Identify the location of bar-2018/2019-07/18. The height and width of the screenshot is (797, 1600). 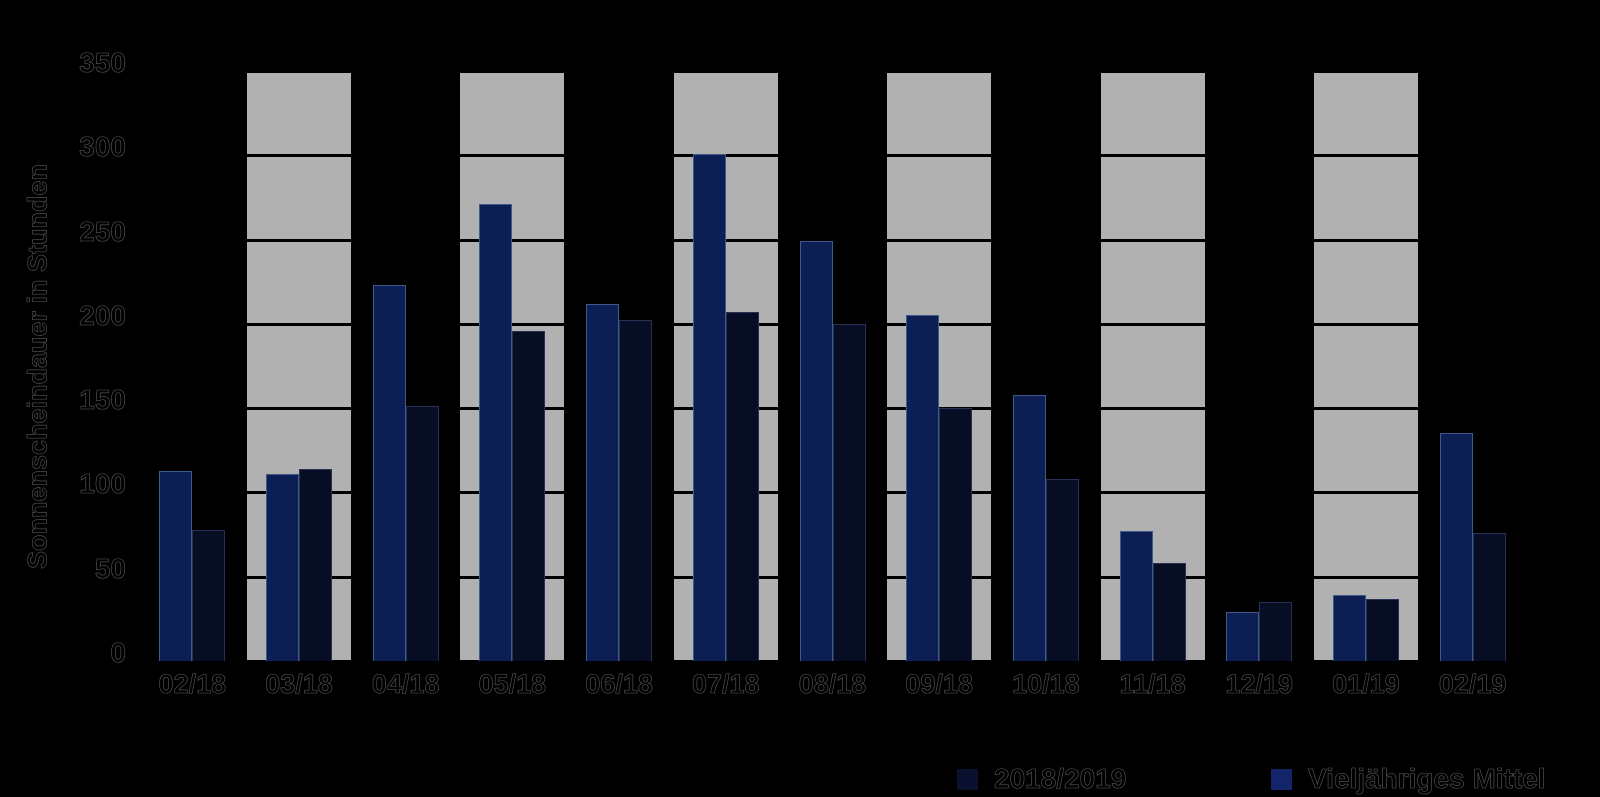
(709, 407).